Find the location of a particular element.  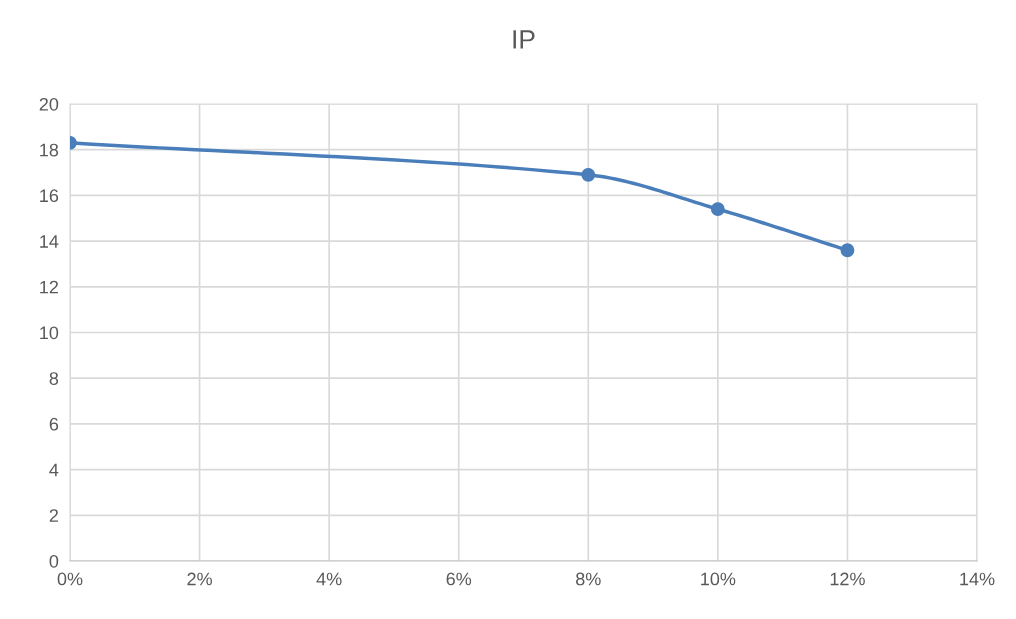

y-tick-label: 16 is located at coordinates (49, 196).